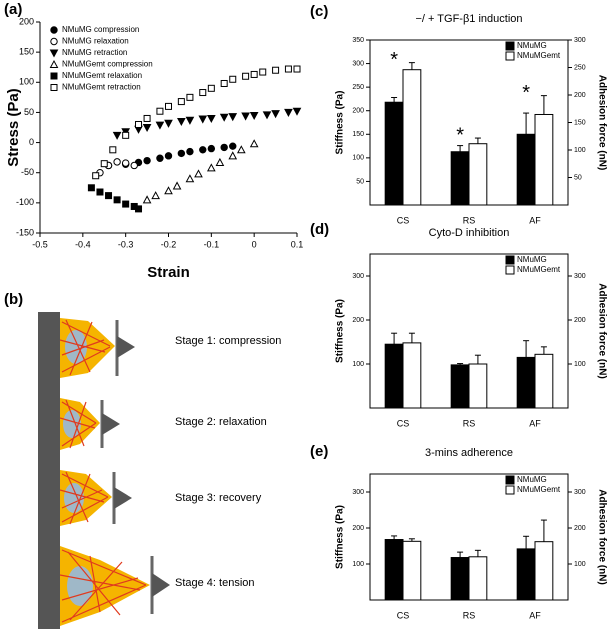 The image size is (609, 629). I want to click on x-tick-label: AF, so click(535, 423).